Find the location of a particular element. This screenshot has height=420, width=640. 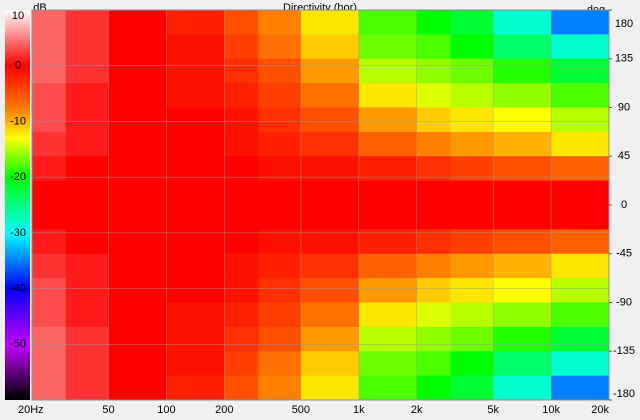

y-tick-label: -45 is located at coordinates (624, 254).